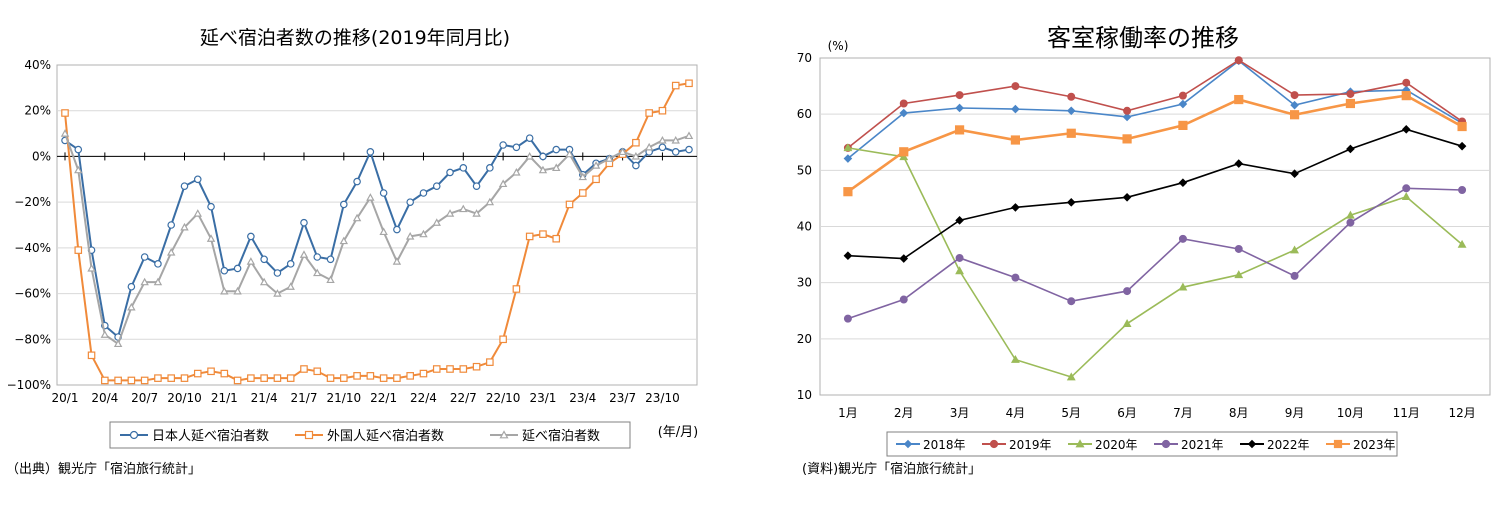 The height and width of the screenshot is (514, 1507). I want to click on left-x-tick-label: 20/4, so click(104, 398).